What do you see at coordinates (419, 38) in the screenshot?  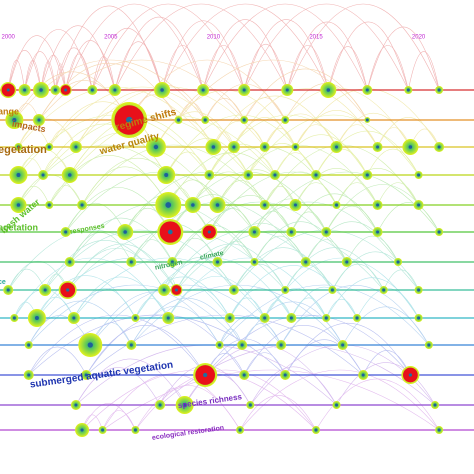 I see `x-tick-label: 2020` at bounding box center [419, 38].